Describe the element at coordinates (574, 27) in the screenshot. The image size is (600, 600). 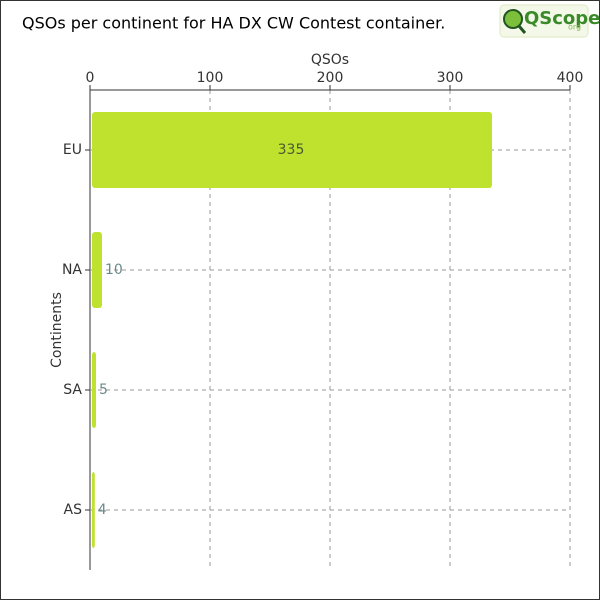
I see `logo-suffix: org` at that location.